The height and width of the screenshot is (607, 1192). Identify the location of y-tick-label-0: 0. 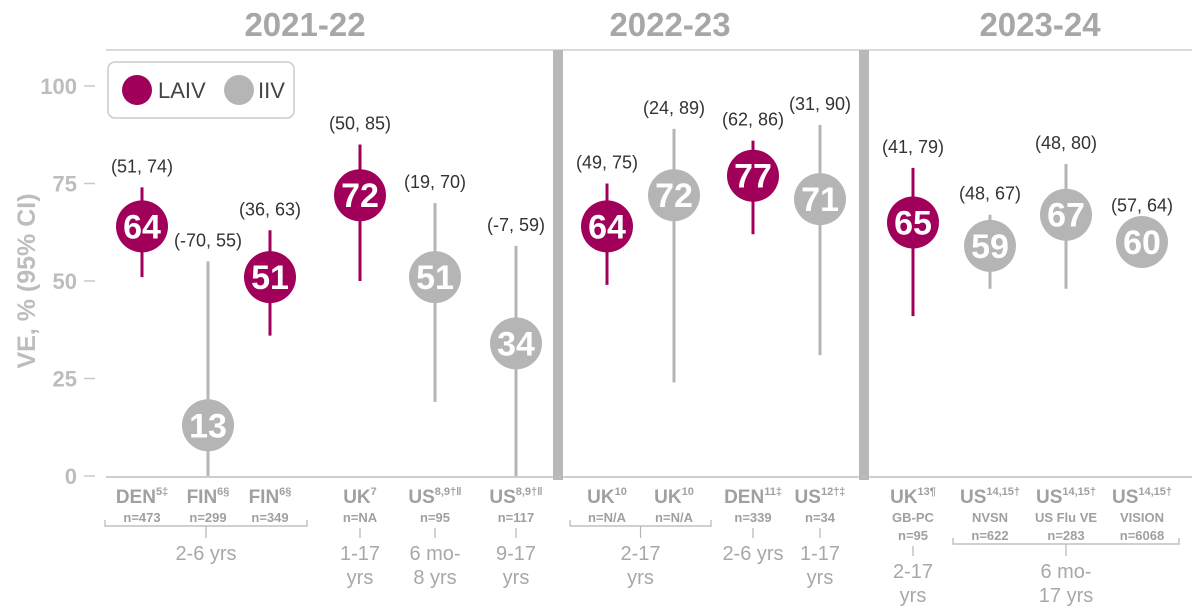
(71, 476).